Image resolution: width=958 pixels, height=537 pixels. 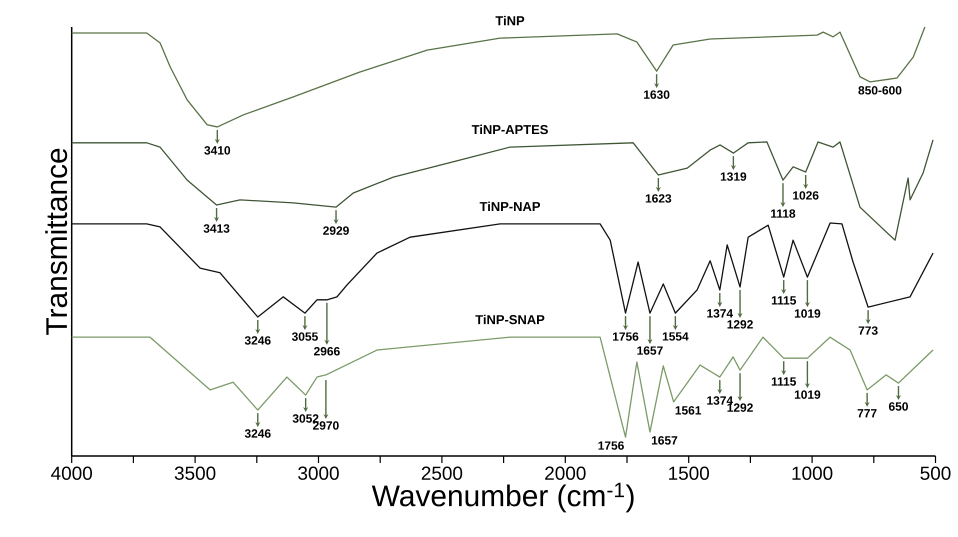 I want to click on annotation: 1319, so click(x=733, y=176).